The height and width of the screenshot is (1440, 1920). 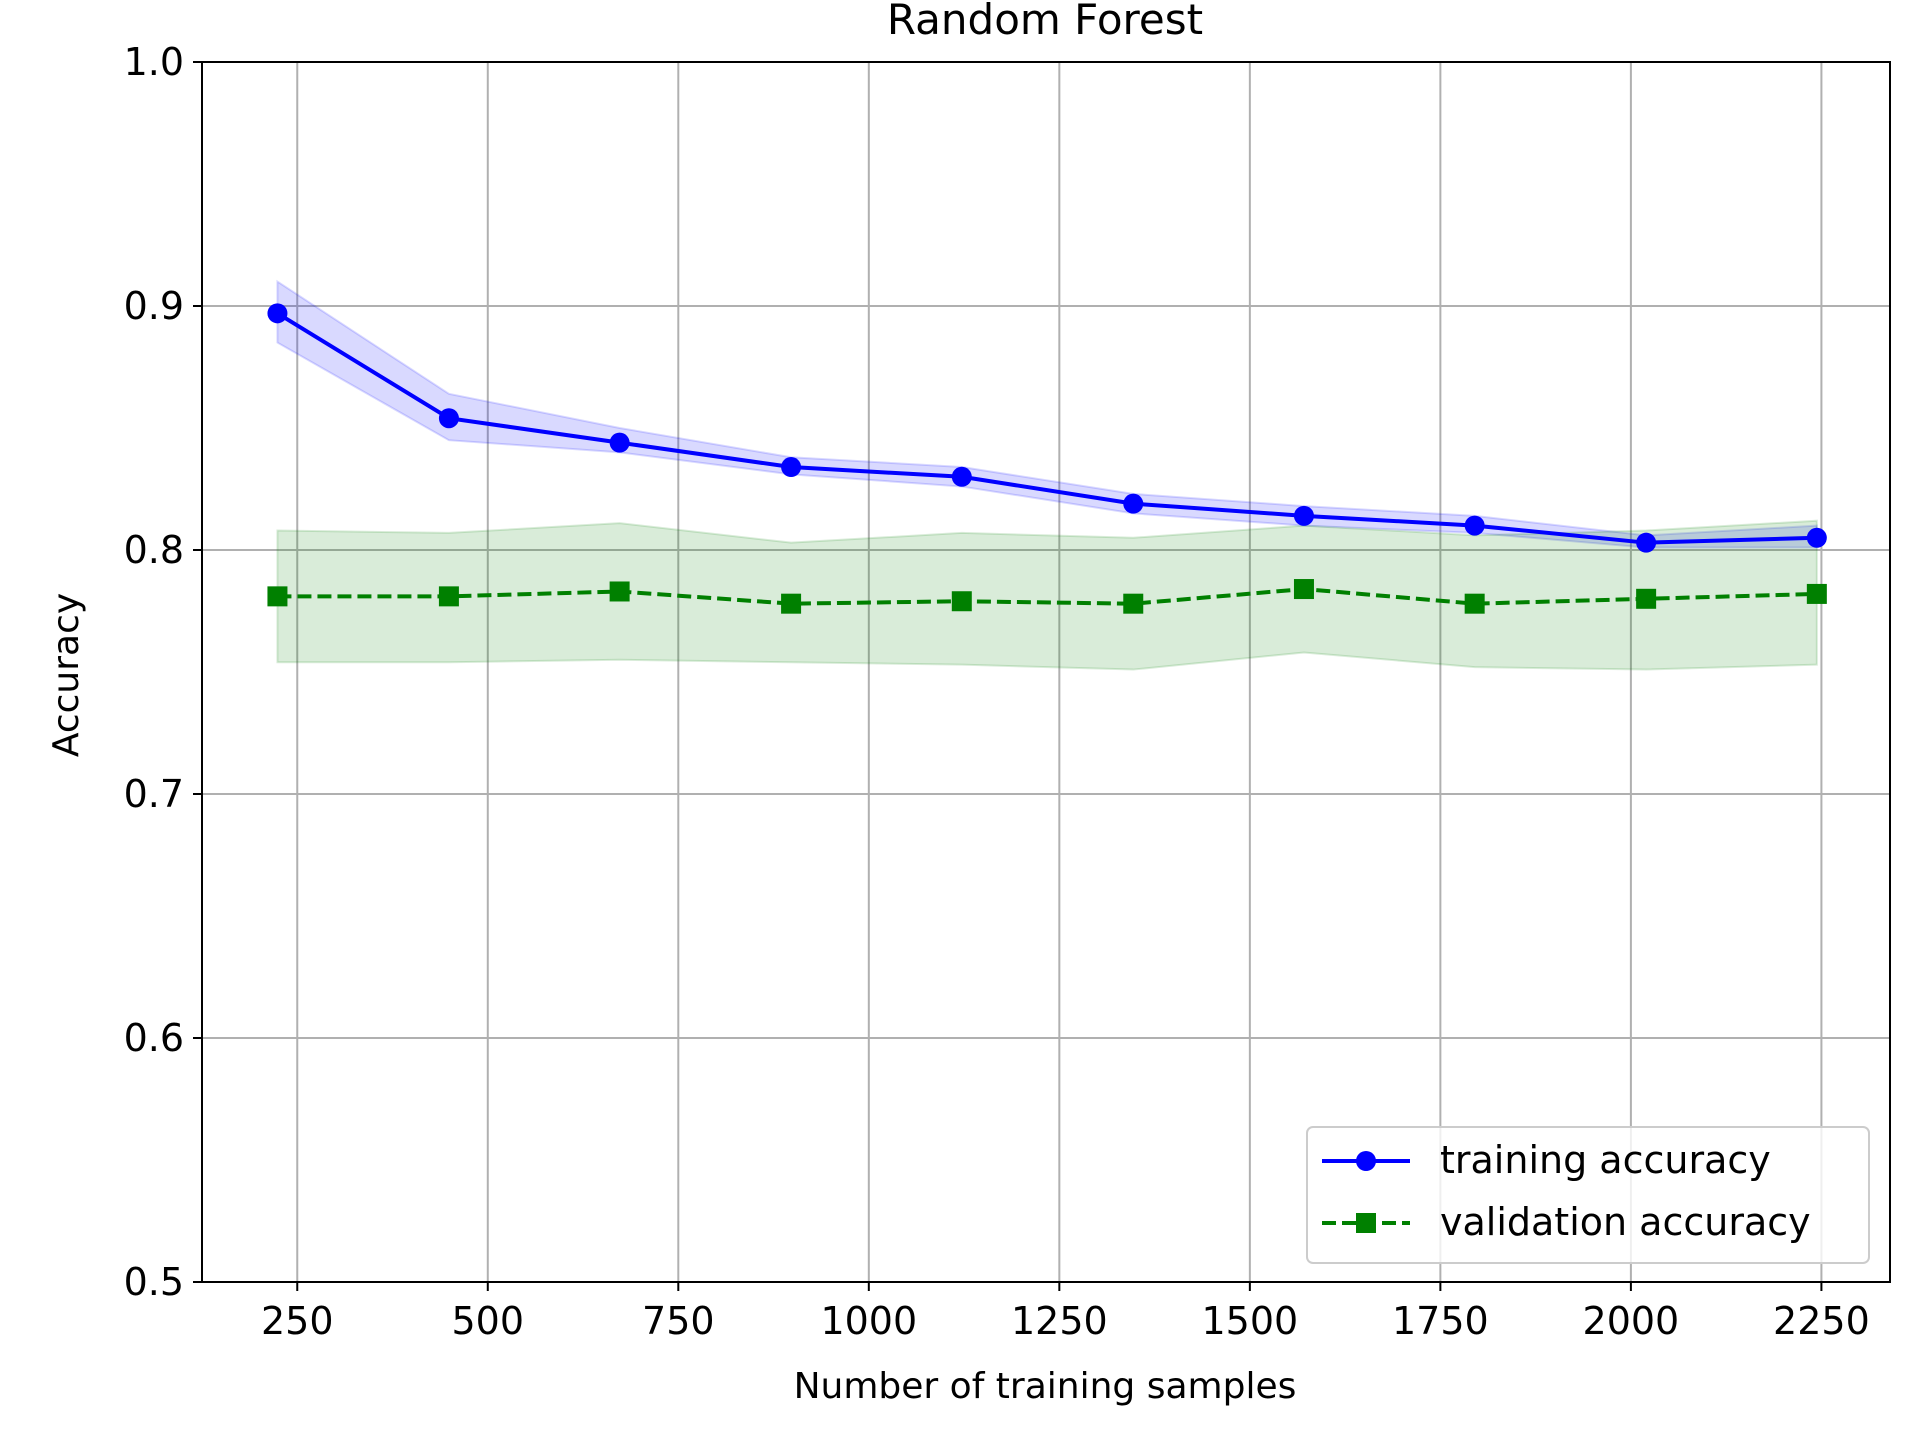 I want to click on legend-marker-training, so click(x=1366, y=1161).